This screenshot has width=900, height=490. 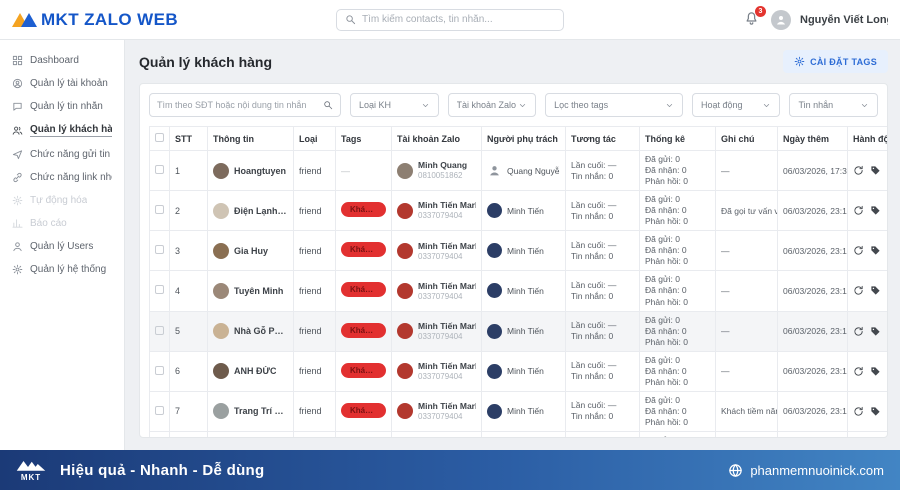 What do you see at coordinates (581, 105) in the screenshot?
I see `filter-select-label: Lọc theo tags` at bounding box center [581, 105].